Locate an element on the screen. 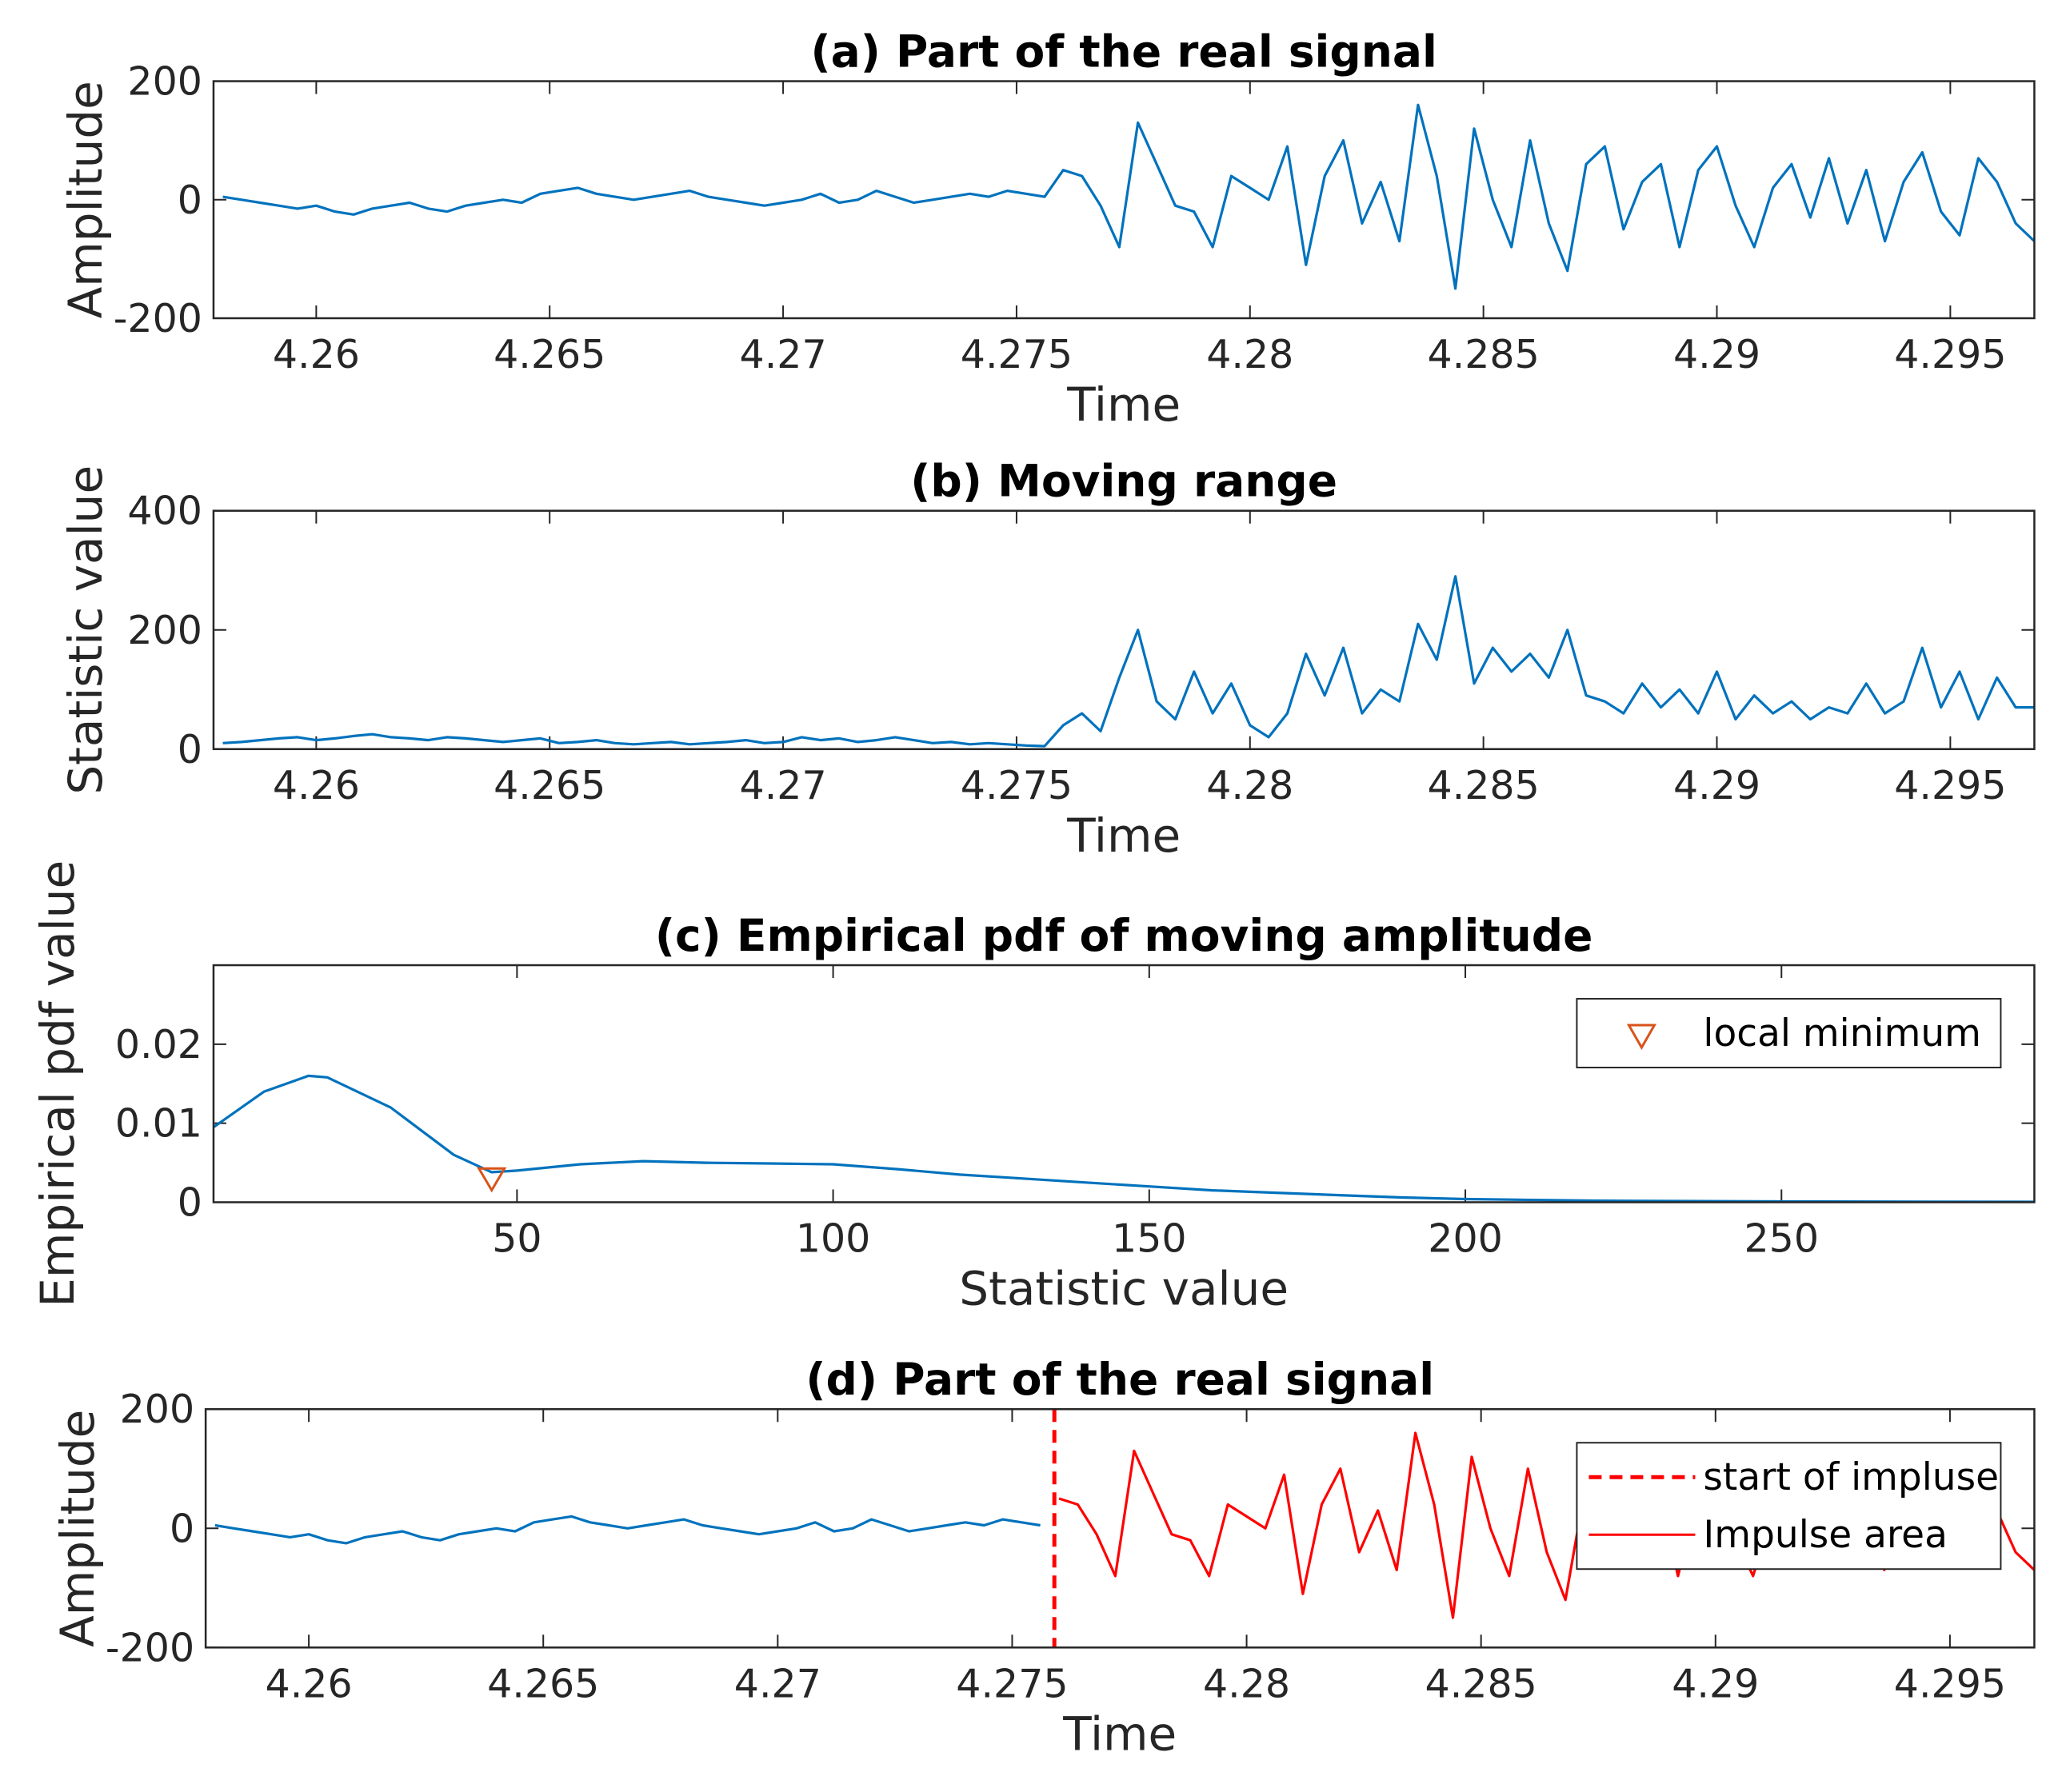  legend-label: Impulse area is located at coordinates (1825, 1535).